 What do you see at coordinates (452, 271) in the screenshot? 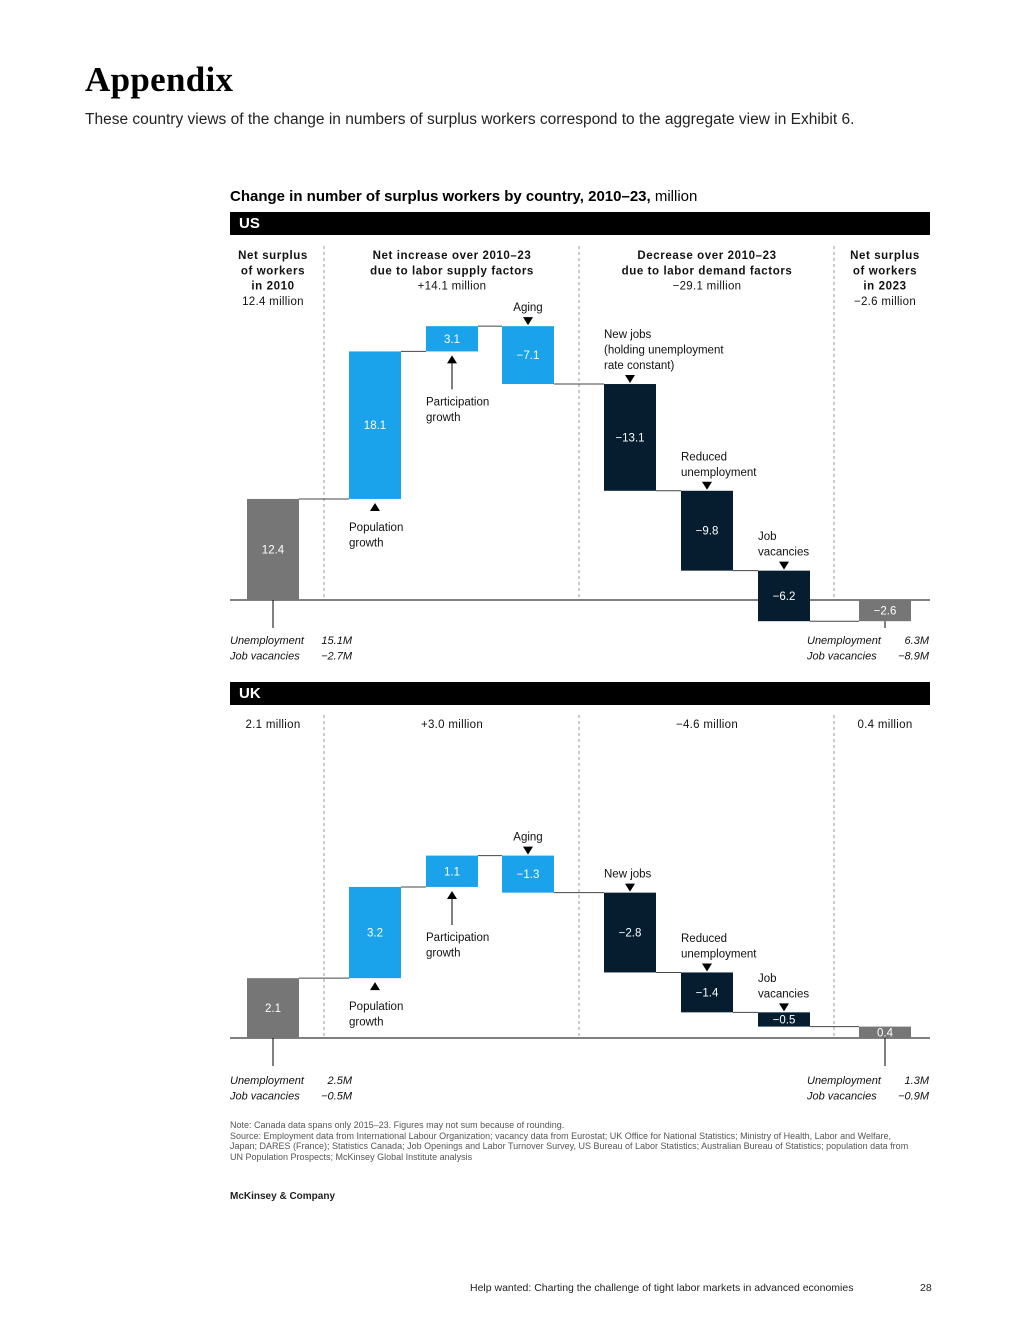
I see `section-header-label: due to labor supply factors` at bounding box center [452, 271].